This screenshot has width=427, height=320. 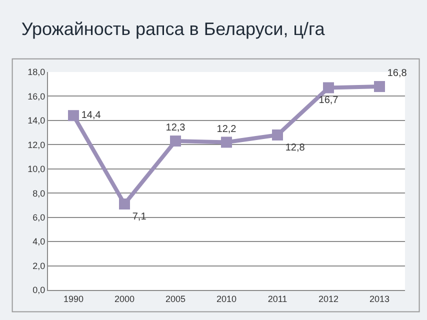 I want to click on data-label: 16,8, so click(x=397, y=74).